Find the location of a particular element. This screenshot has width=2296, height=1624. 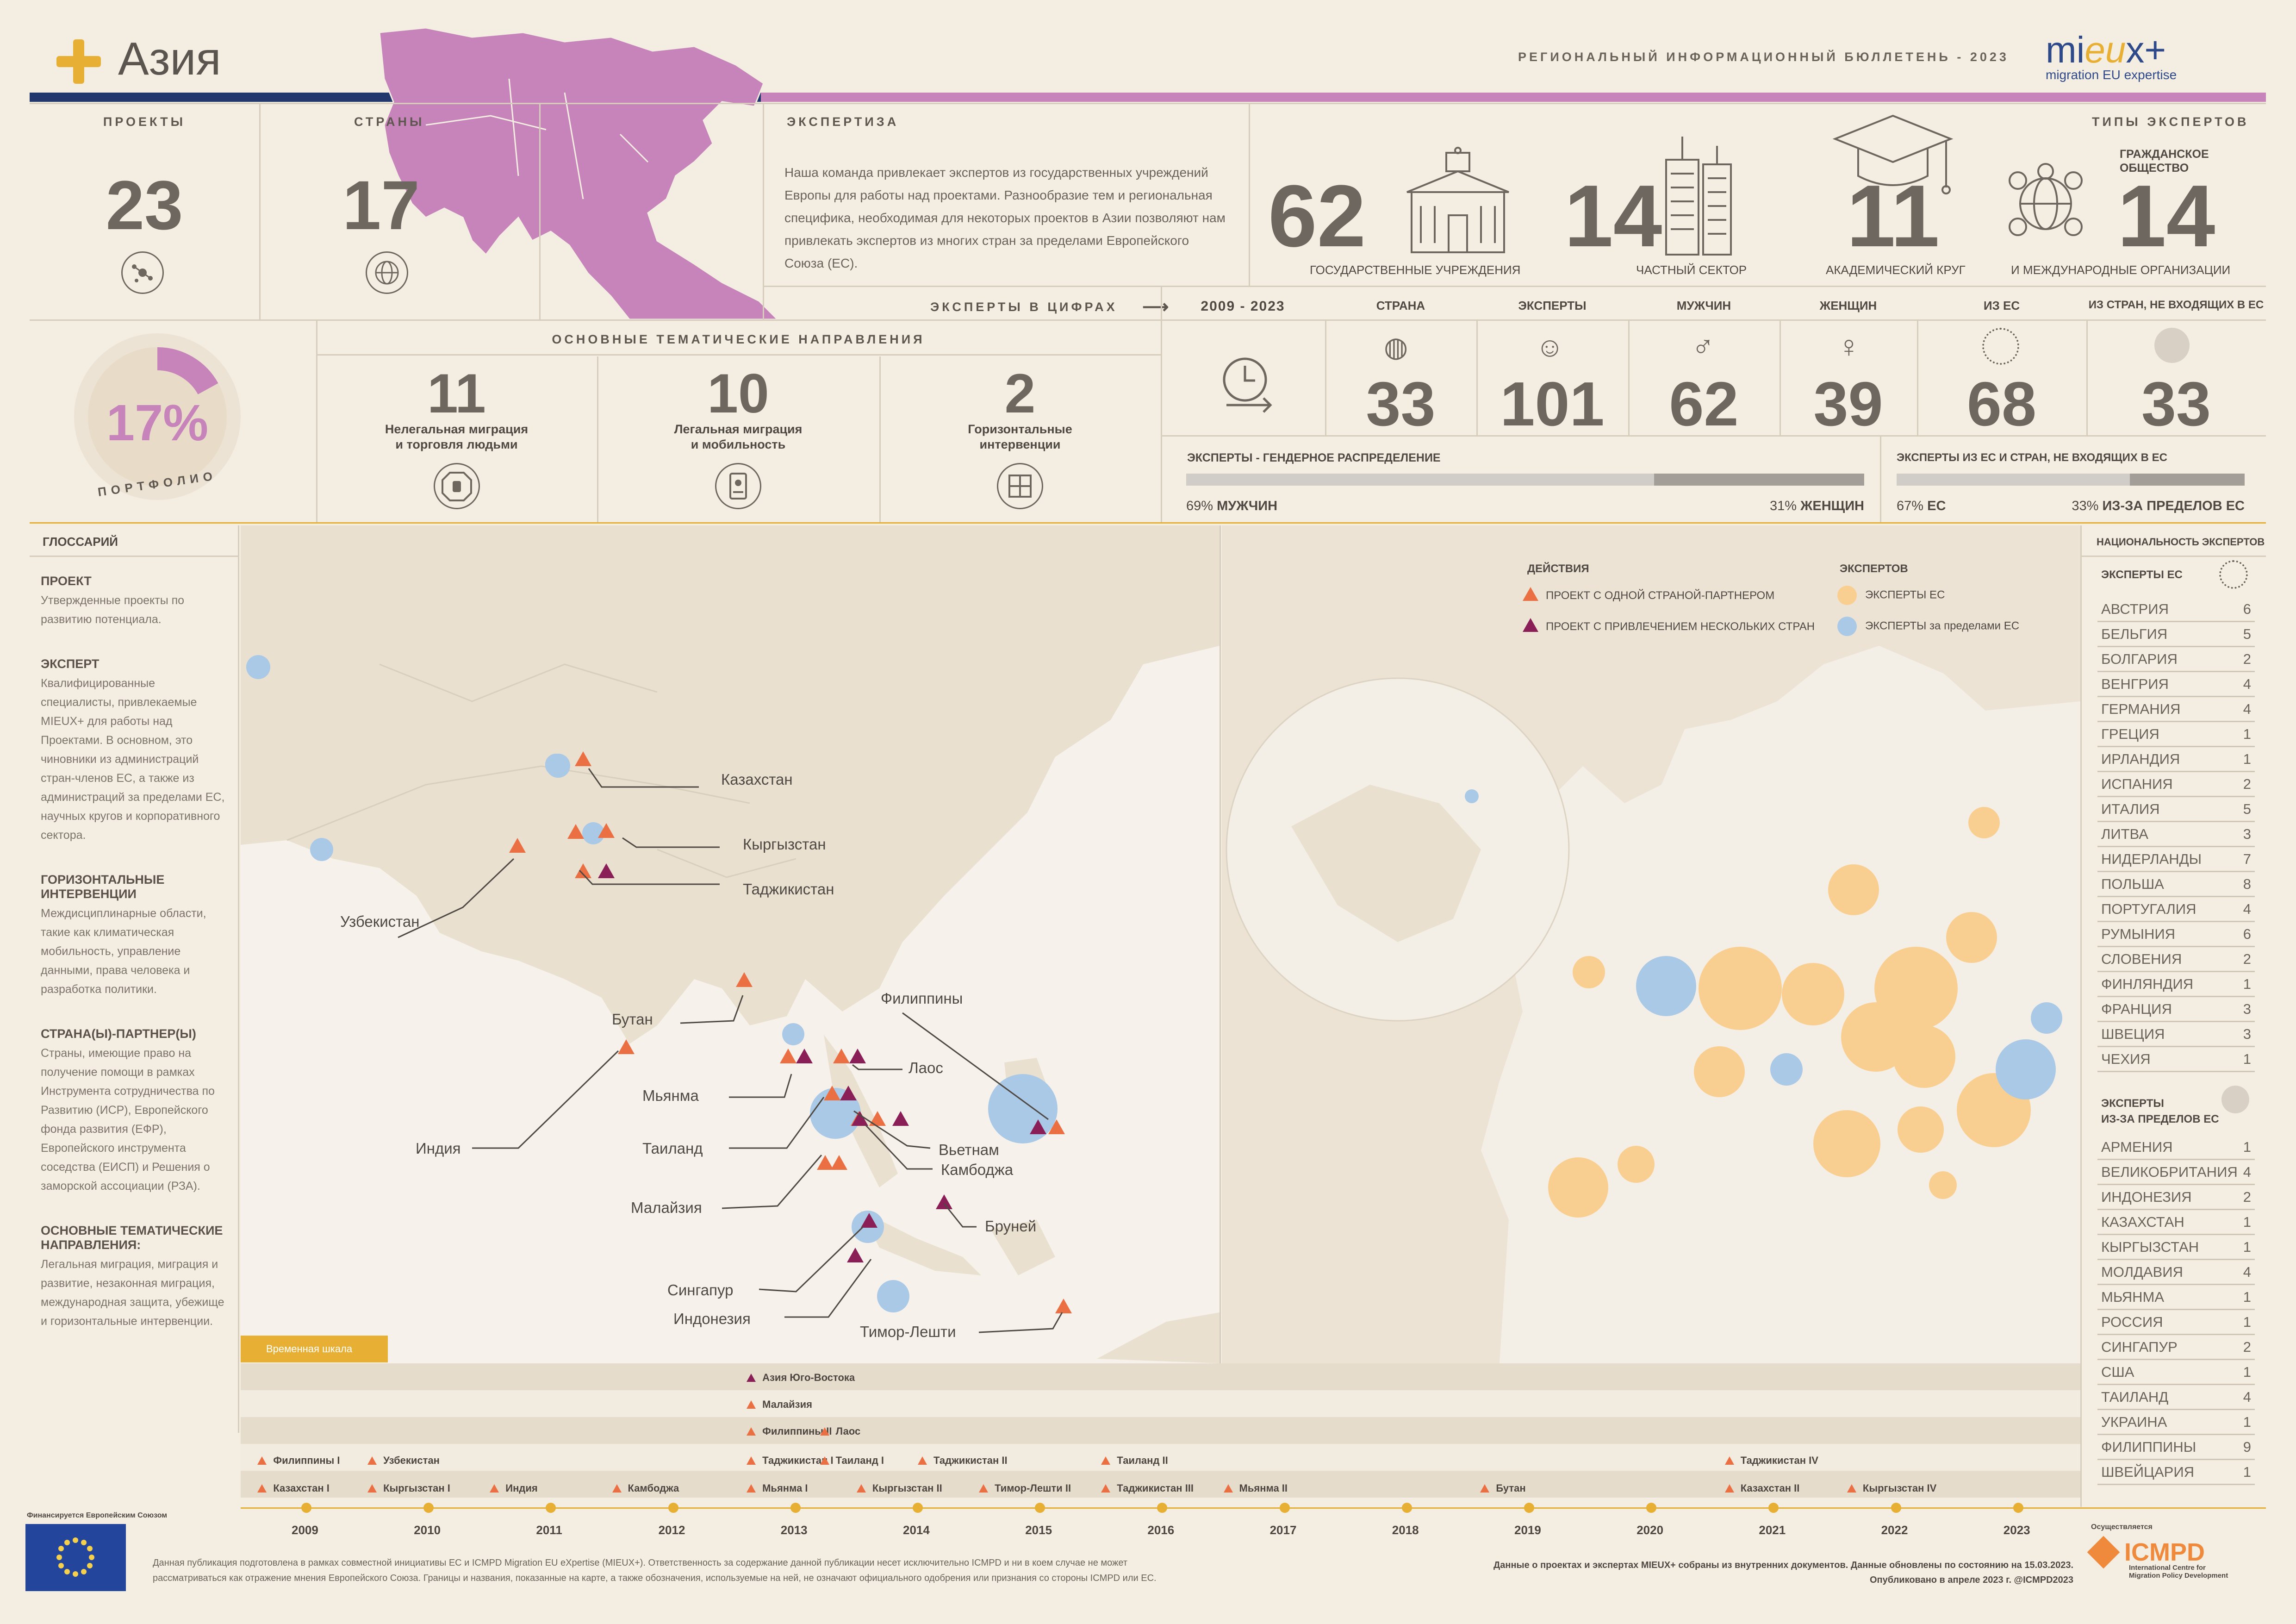

nationality-row: АРМЕНИЯ 1 is located at coordinates (2176, 1147).